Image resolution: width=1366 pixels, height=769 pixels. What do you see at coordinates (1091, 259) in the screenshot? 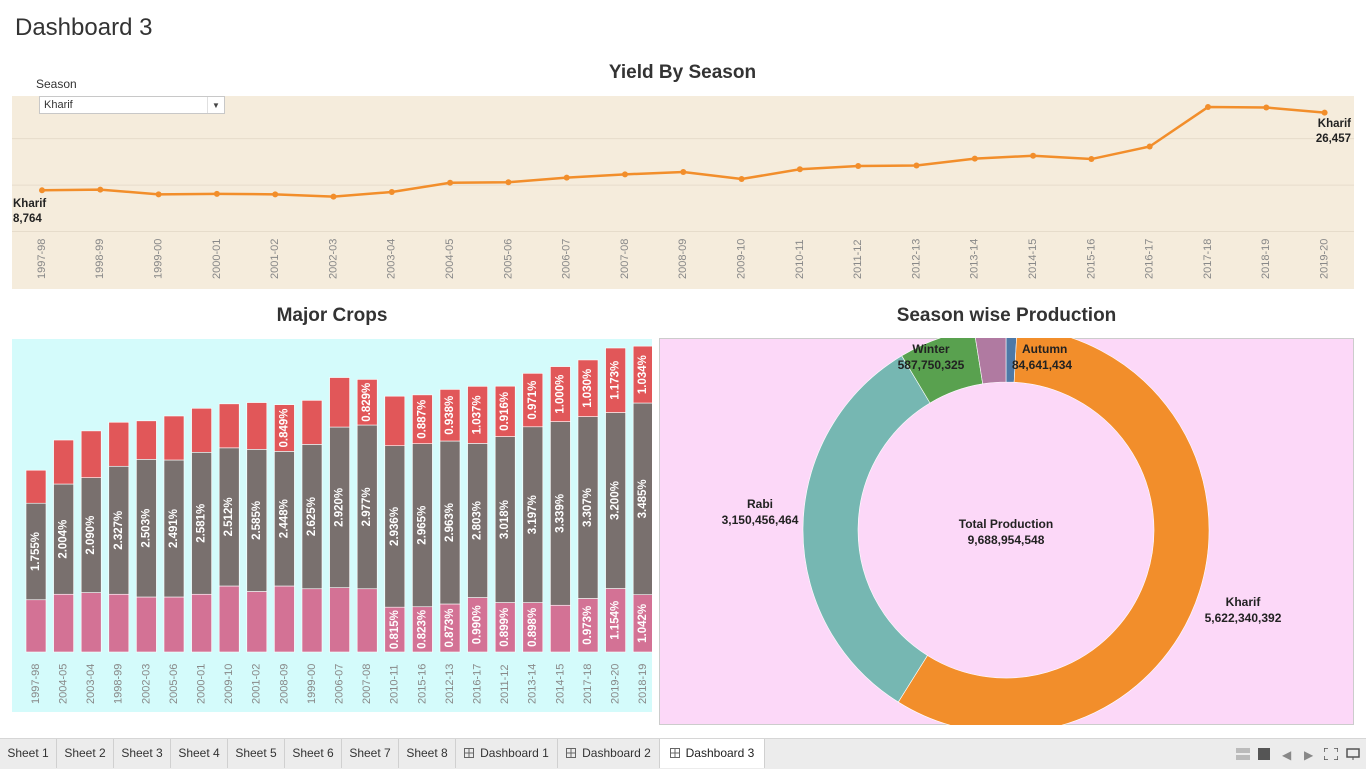
I see `x-tick-label: 2015-16` at bounding box center [1091, 259].